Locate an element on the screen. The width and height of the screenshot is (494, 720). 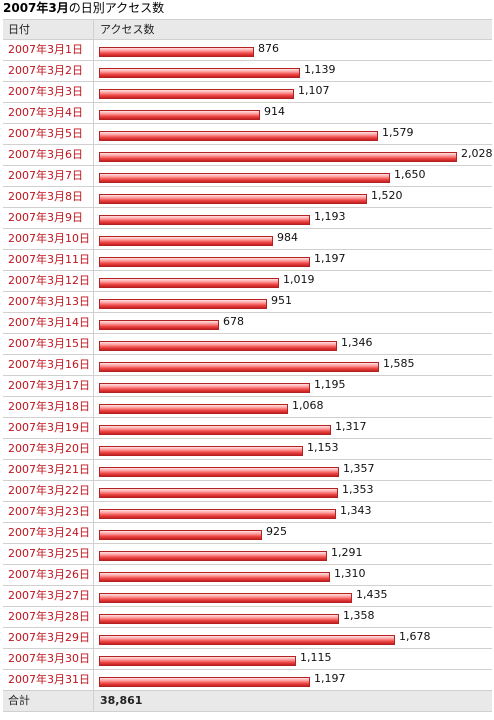
date-label: 2007年3月2日 is located at coordinates (48, 71).